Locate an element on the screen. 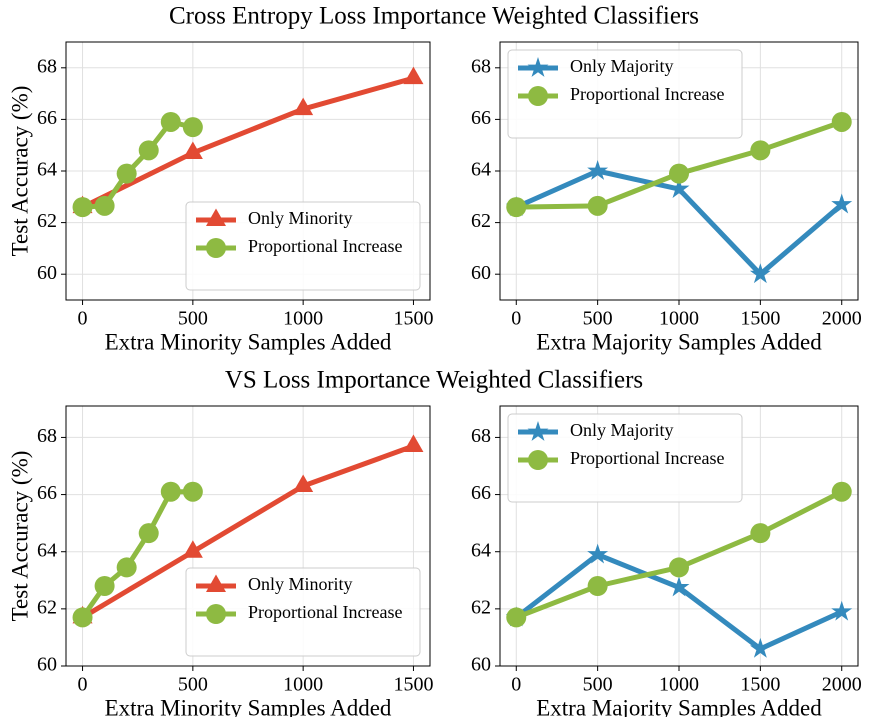  row-title: VS Loss Importance Weighted Classifiers is located at coordinates (434, 380).